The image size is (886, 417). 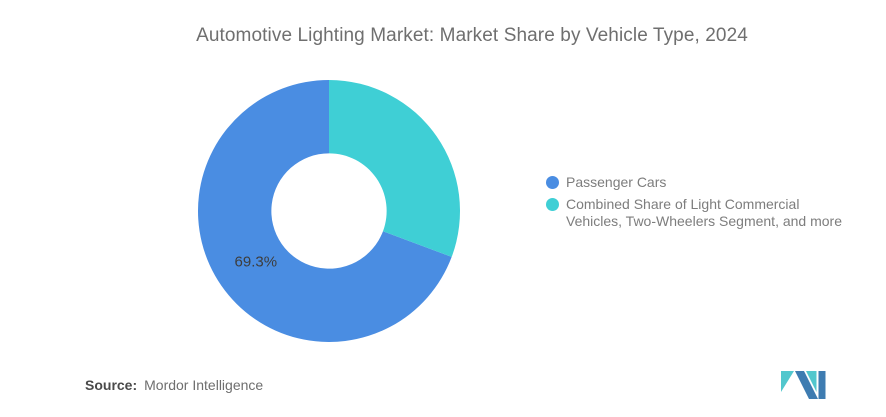 I want to click on mordor-logo-m-icon, so click(x=803, y=385).